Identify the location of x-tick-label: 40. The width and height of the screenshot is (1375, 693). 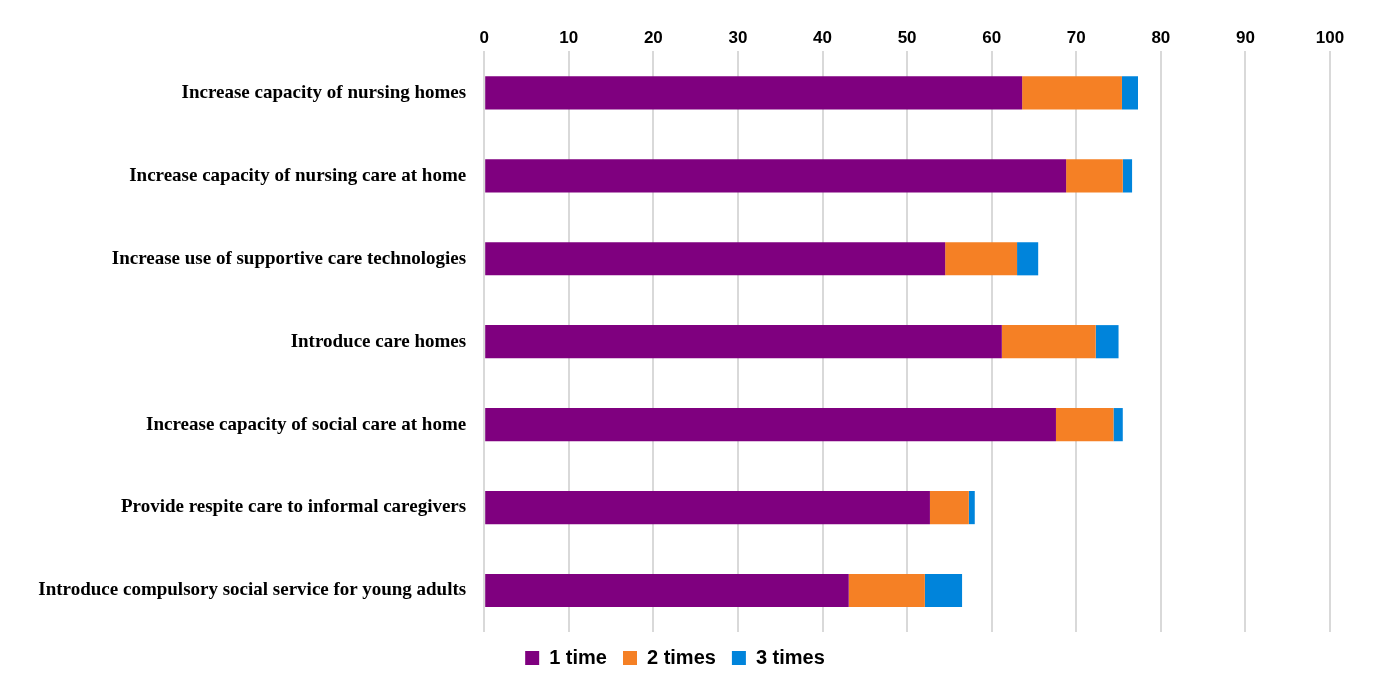
(822, 37).